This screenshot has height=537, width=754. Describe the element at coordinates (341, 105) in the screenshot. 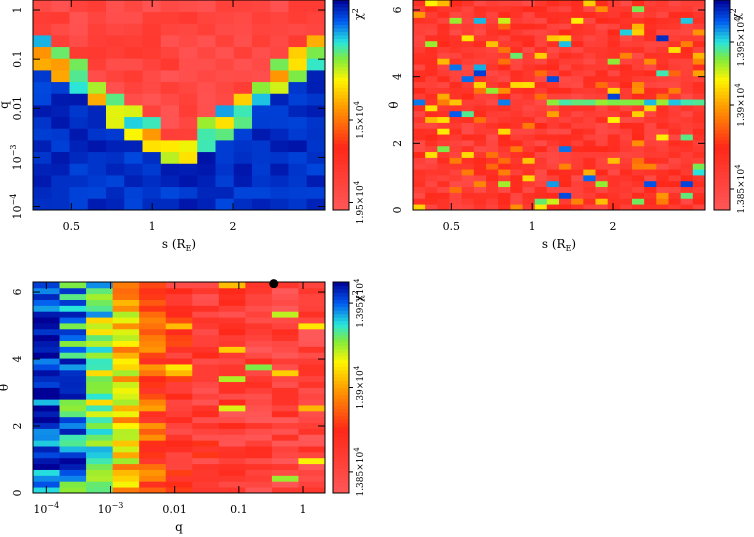

I see `colorbar-frame` at that location.